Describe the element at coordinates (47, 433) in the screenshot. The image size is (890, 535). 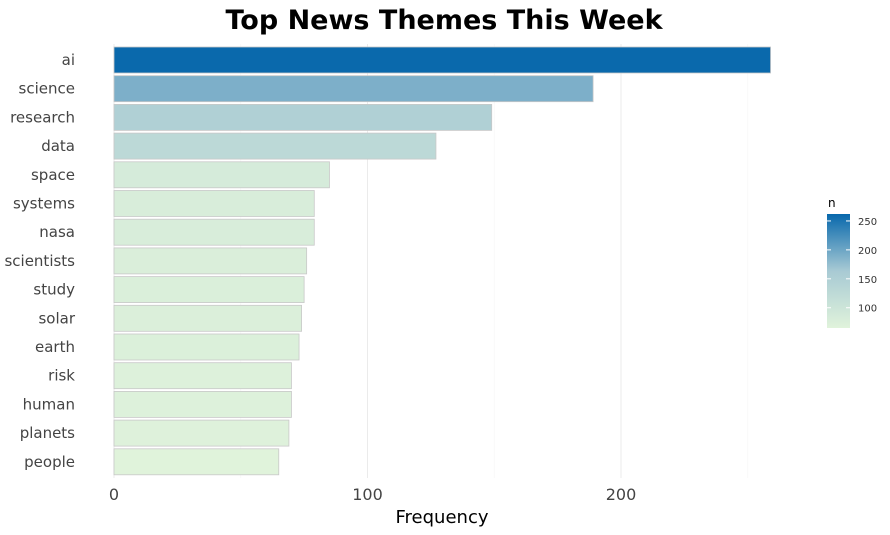
I see `category-label: planets` at that location.